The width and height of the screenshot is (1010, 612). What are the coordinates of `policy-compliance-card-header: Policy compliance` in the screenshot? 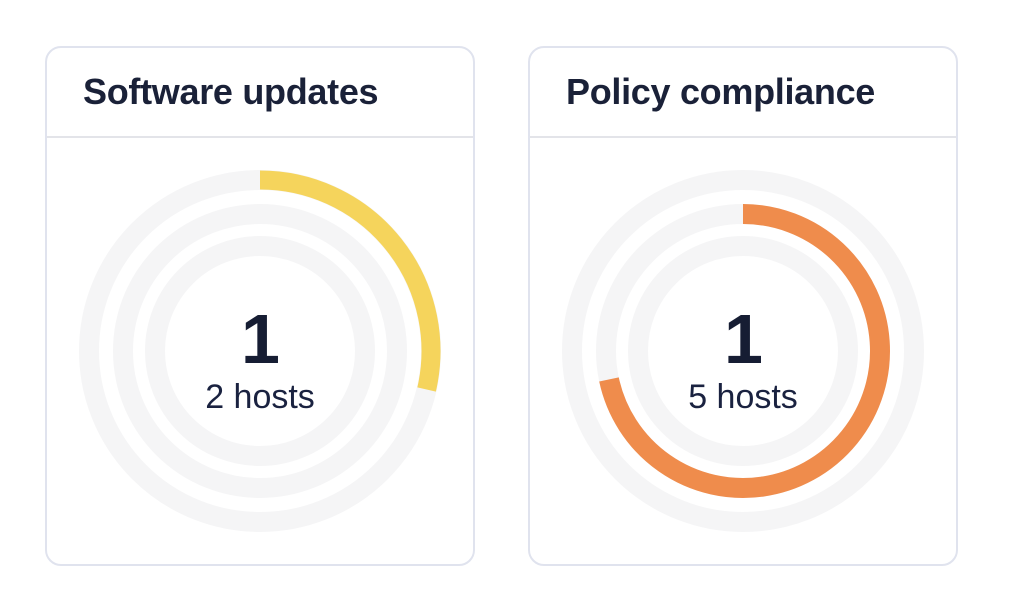 It's located at (743, 93).